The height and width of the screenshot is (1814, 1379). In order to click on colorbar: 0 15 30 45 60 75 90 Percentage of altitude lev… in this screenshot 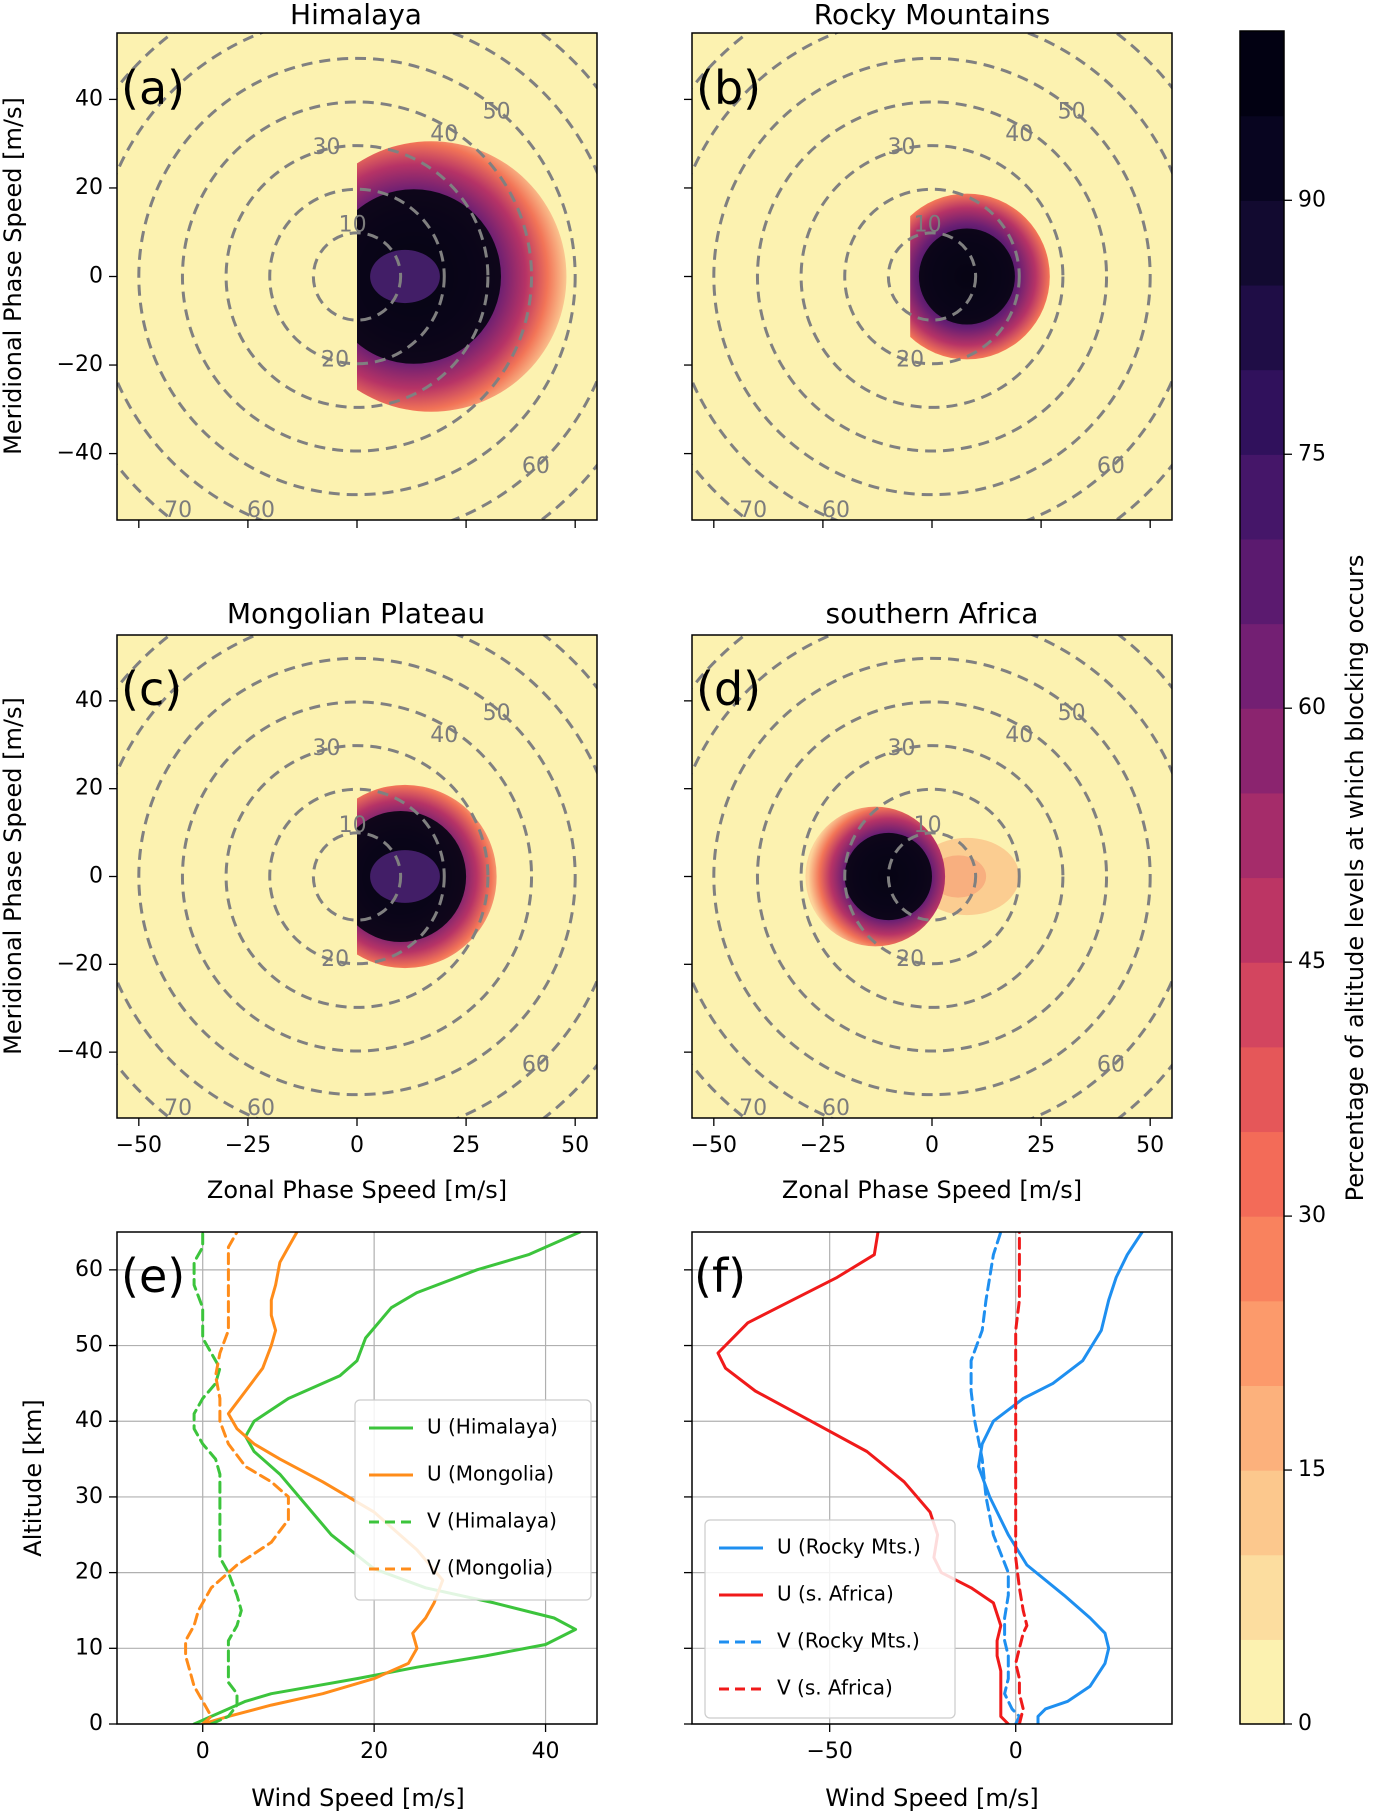, I will do `click(1304, 883)`.